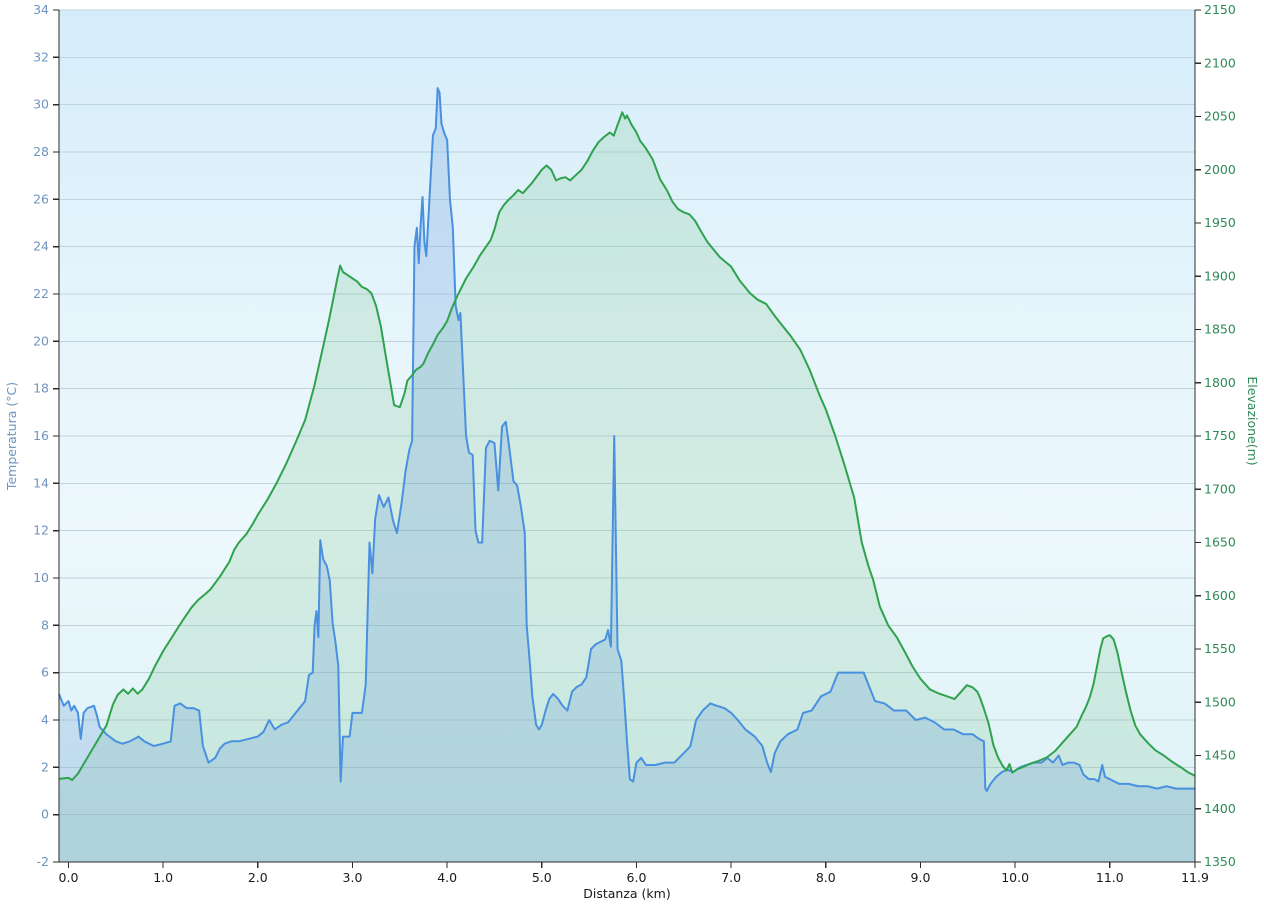 The image size is (1264, 908). I want to click on x-tick-label: 9.0, so click(921, 877).